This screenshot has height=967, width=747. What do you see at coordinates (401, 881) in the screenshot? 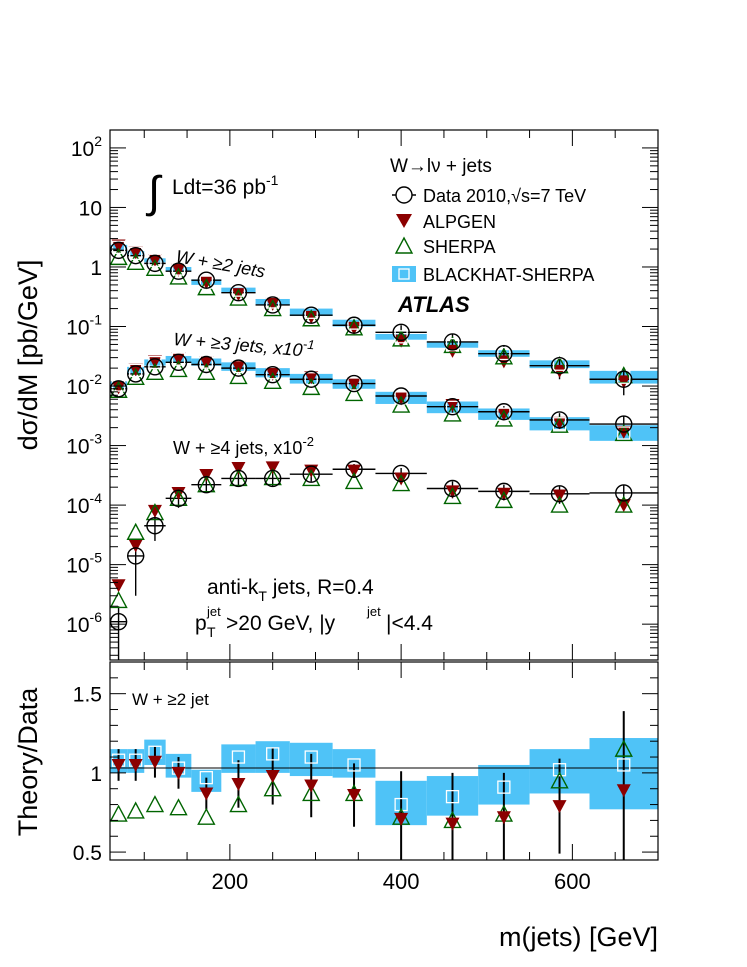
I see `x-tick-label: 400` at bounding box center [401, 881].